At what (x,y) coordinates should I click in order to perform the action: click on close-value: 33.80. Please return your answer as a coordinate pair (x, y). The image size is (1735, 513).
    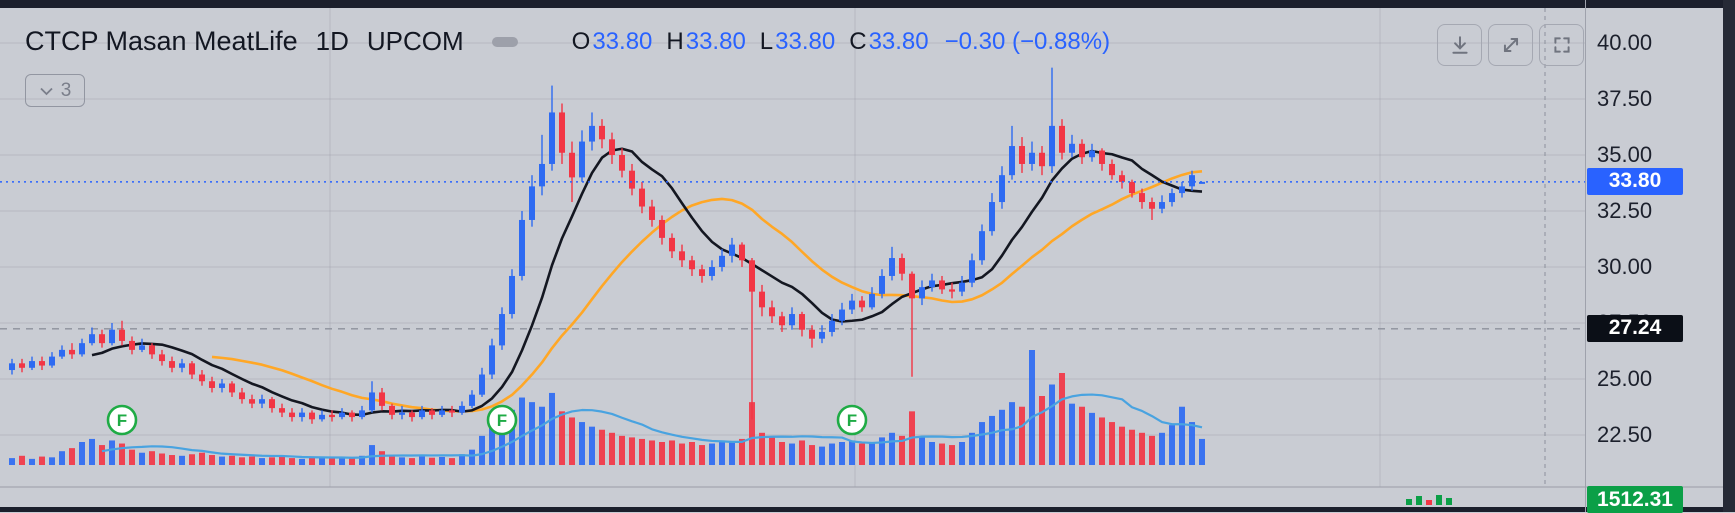
    Looking at the image, I should click on (898, 41).